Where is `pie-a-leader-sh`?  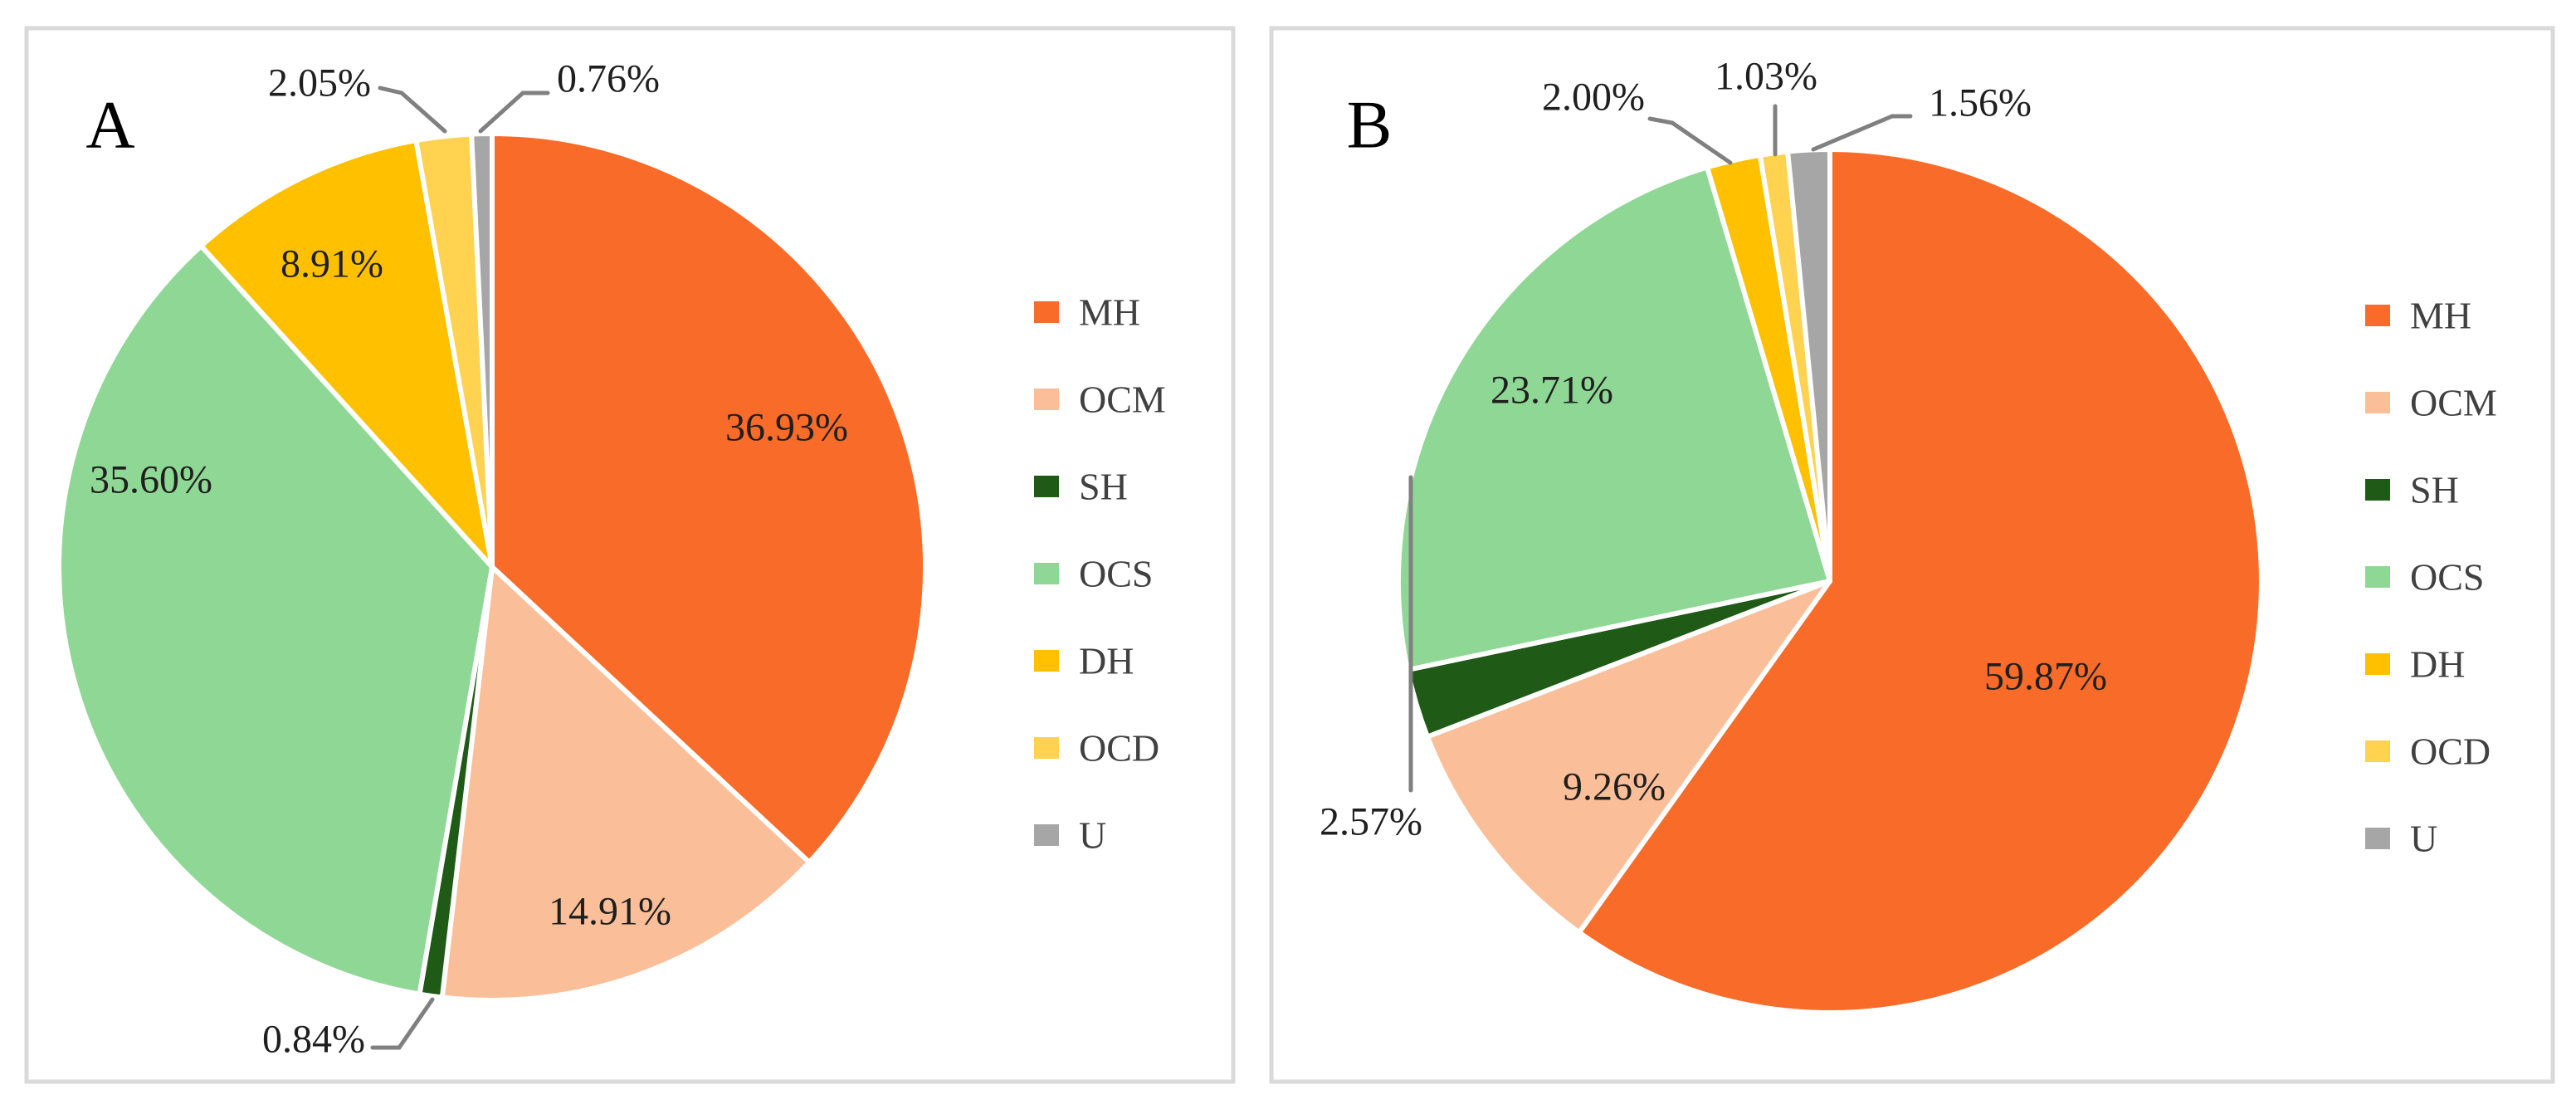 pie-a-leader-sh is located at coordinates (402, 1024).